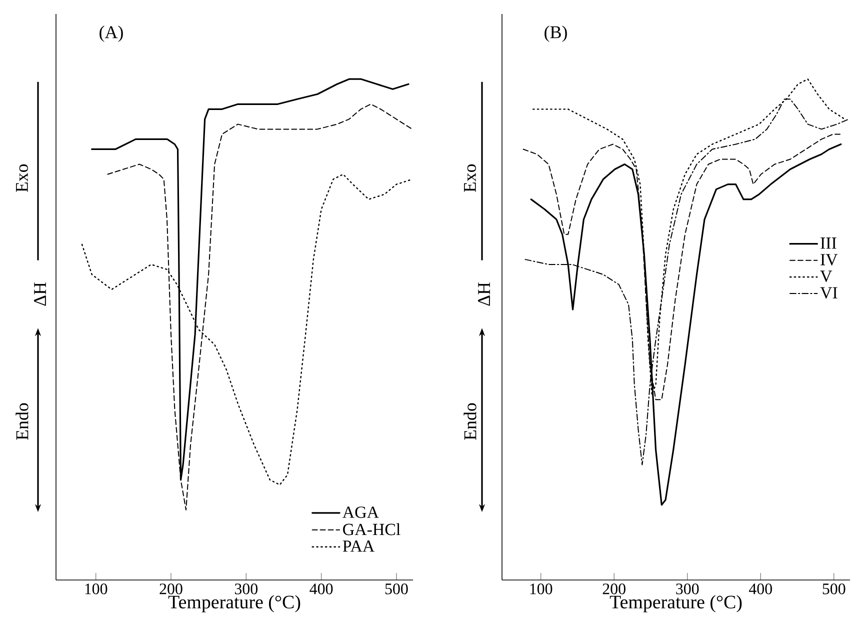 The width and height of the screenshot is (857, 619). What do you see at coordinates (828, 243) in the screenshot?
I see `legend-label: III` at bounding box center [828, 243].